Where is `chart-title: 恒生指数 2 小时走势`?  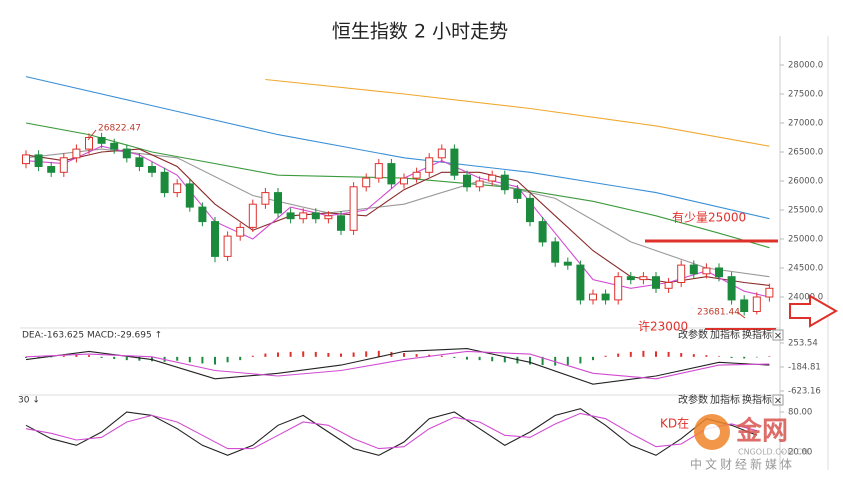 chart-title: 恒生指数 2 小时走势 is located at coordinates (420, 32).